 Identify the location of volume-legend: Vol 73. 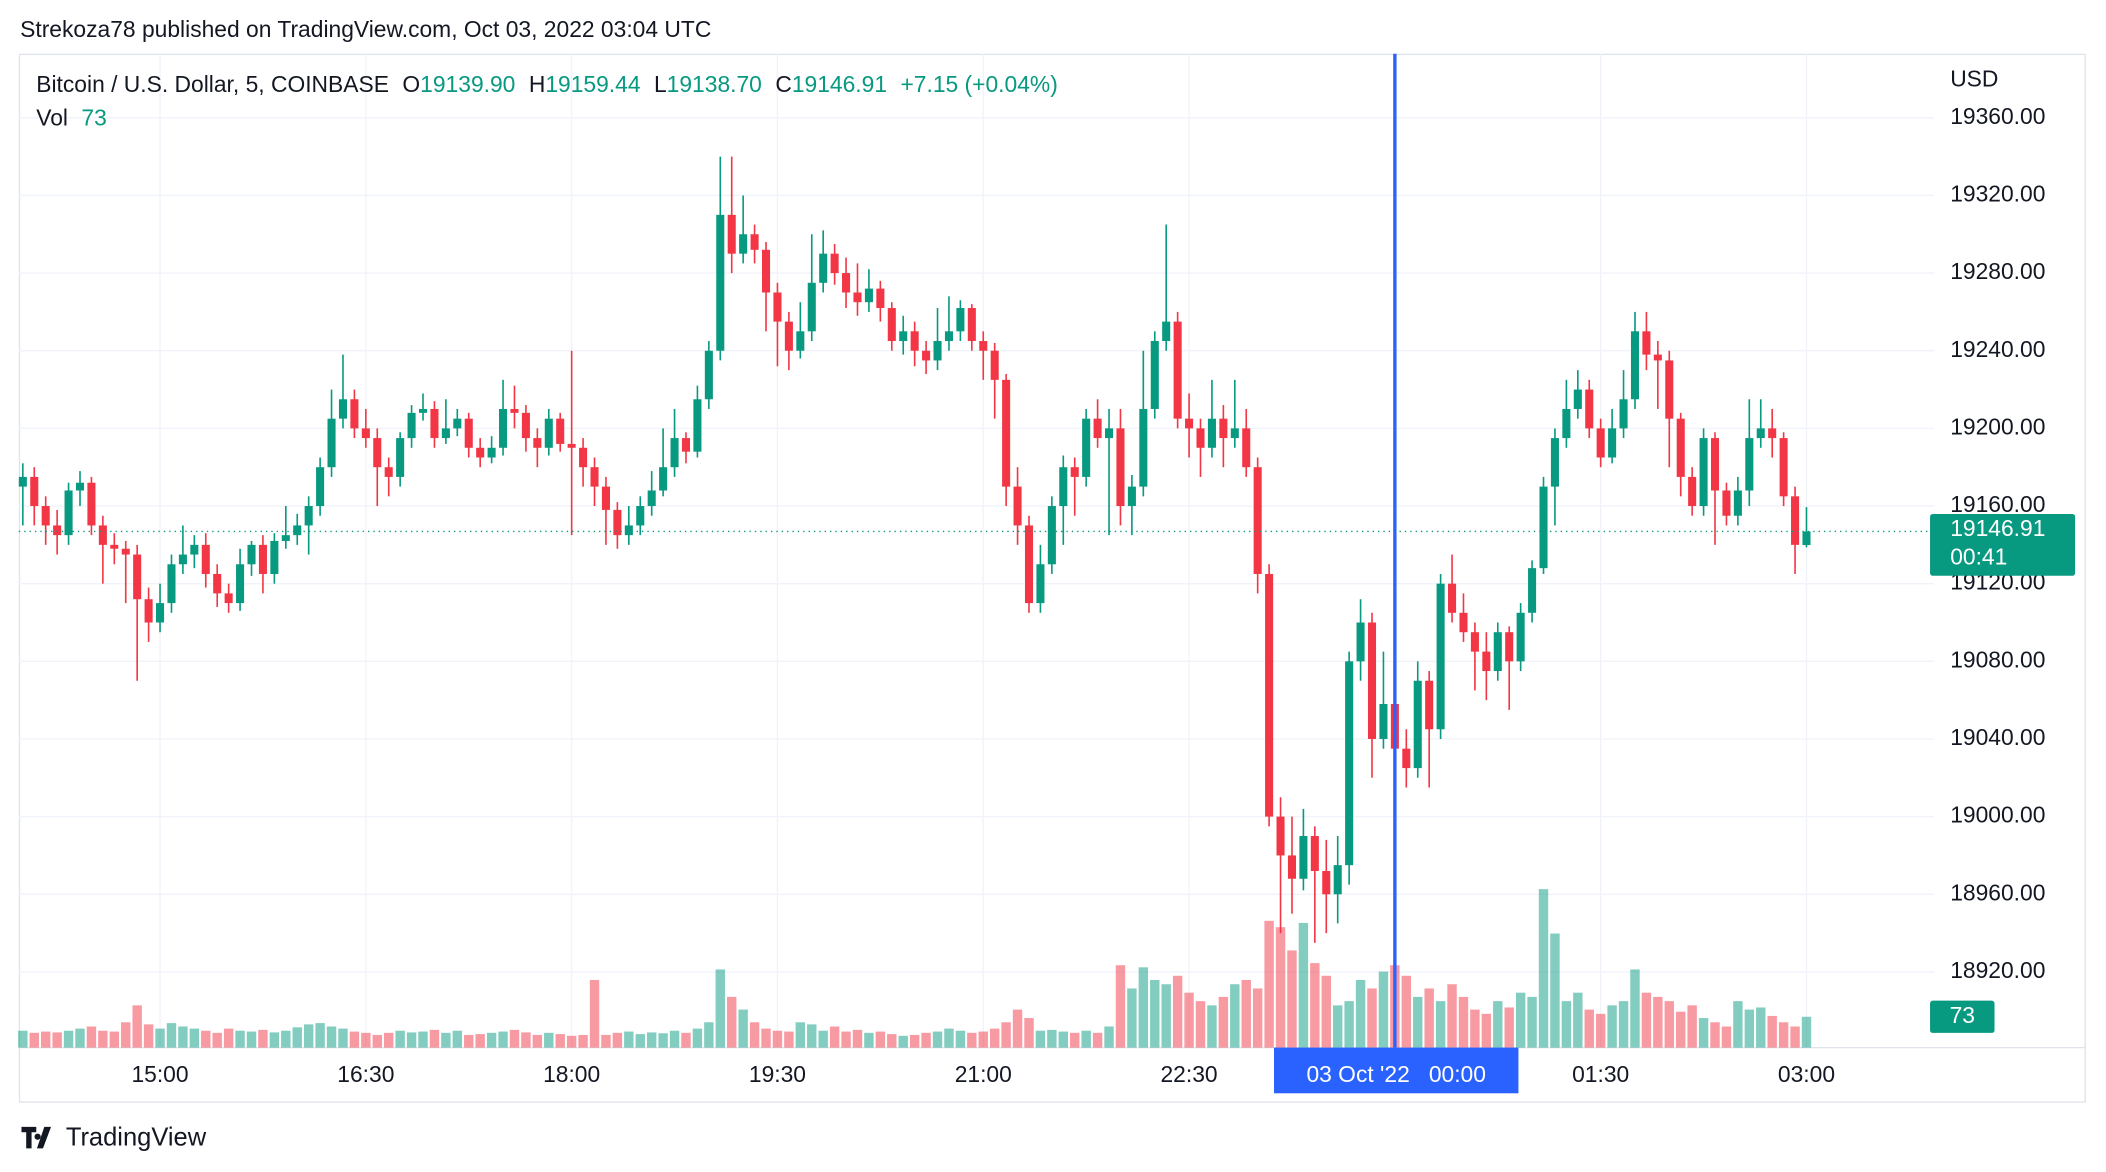
(71, 118).